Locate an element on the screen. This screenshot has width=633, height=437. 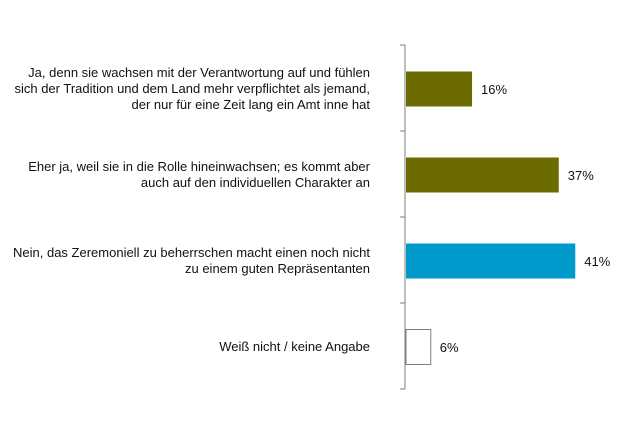
bar-value-label: 16% is located at coordinates (494, 89).